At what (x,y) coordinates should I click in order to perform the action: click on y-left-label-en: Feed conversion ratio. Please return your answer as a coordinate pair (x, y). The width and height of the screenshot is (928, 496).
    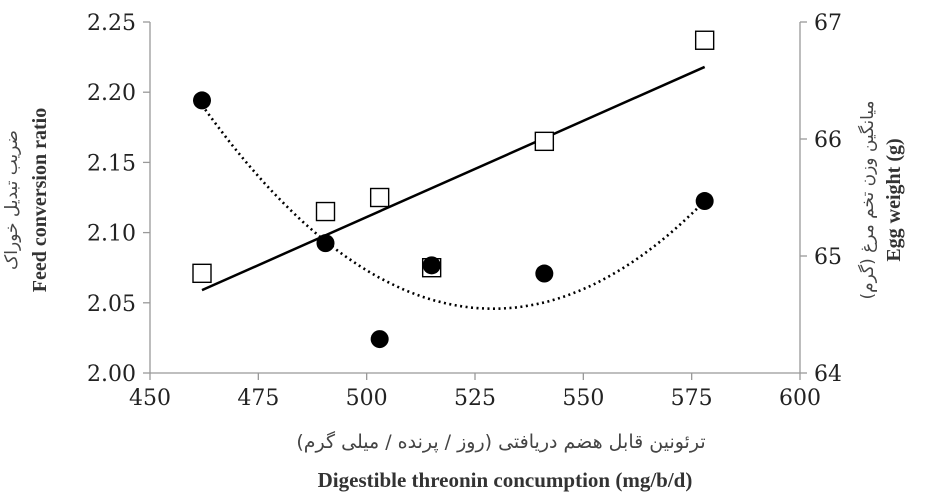
    Looking at the image, I should click on (40, 200).